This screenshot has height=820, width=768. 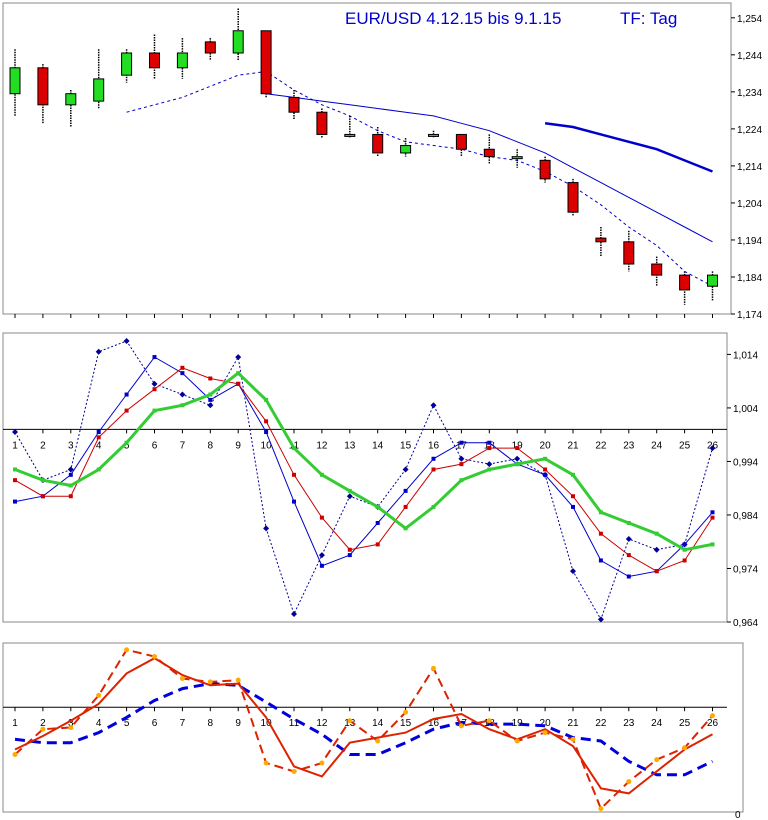 What do you see at coordinates (745, 623) in the screenshot?
I see `oscillator-axis-label: 0,964` at bounding box center [745, 623].